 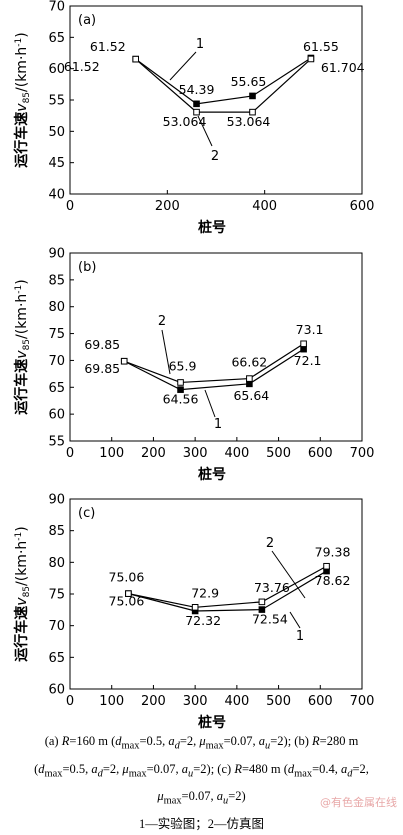 What do you see at coordinates (270, 619) in the screenshot?
I see `data-label: 72.54` at bounding box center [270, 619].